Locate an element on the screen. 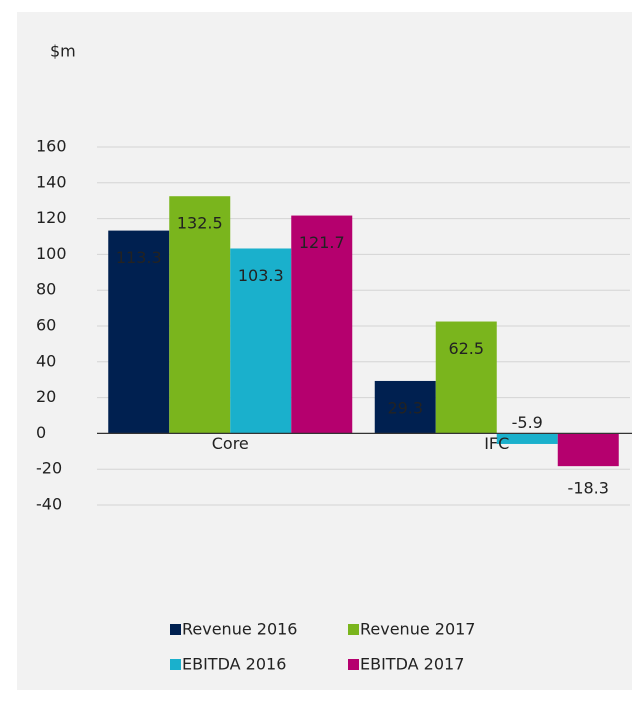 This screenshot has height=708, width=632. data-label: 113.3 is located at coordinates (139, 257).